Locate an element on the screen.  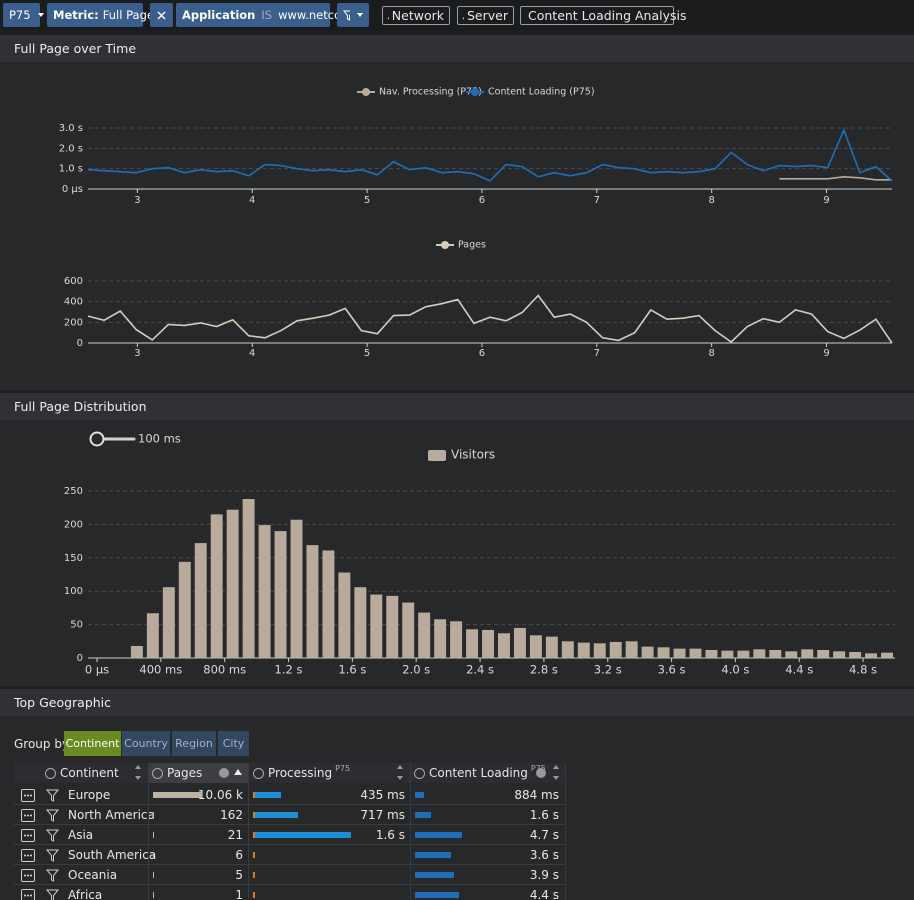
row-name: South America is located at coordinates (112, 855).